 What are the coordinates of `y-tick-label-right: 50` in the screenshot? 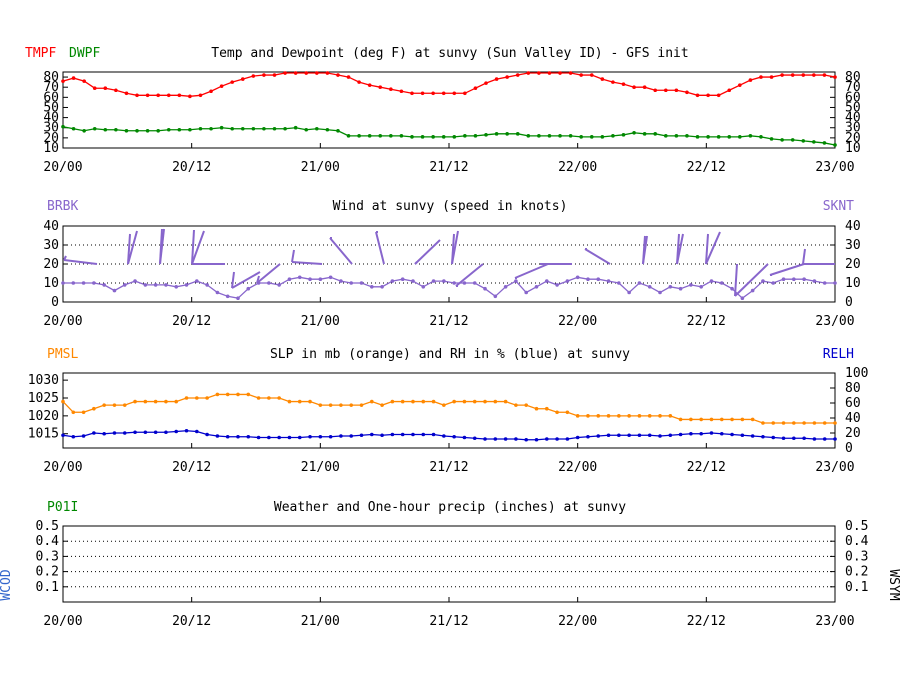 It's located at (853, 107).